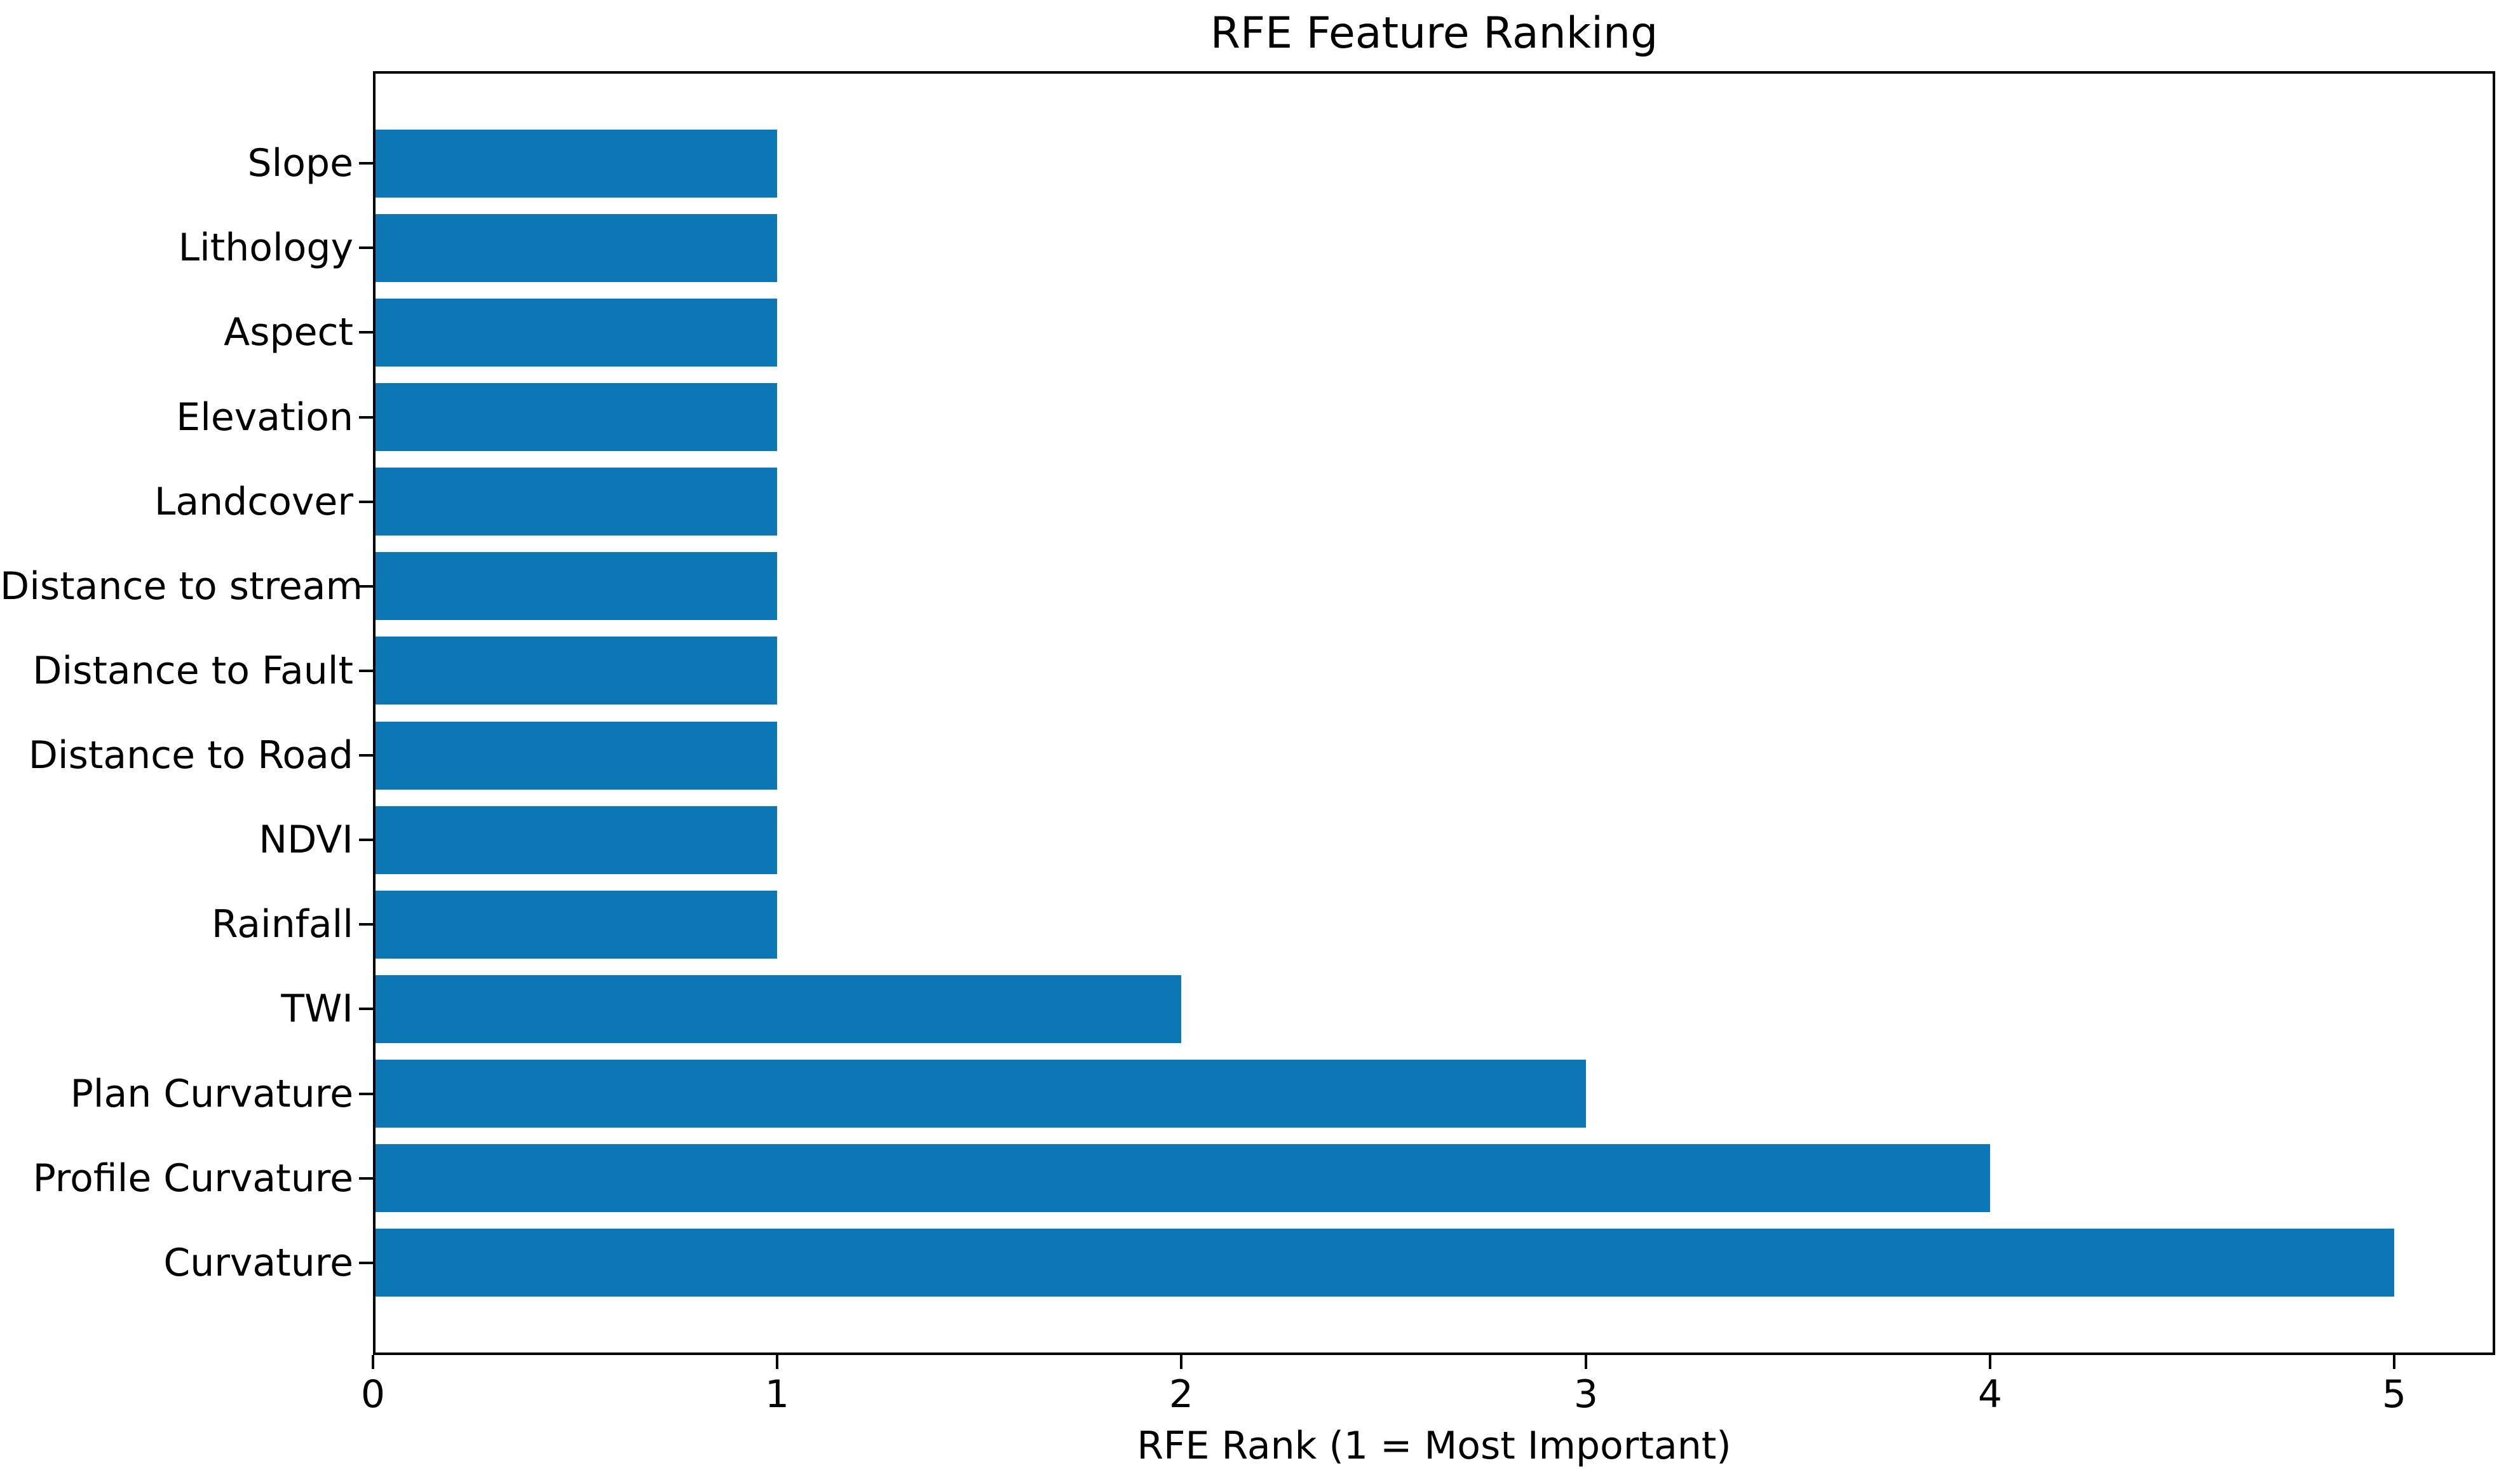 The image size is (2513, 1484). Describe the element at coordinates (191, 755) in the screenshot. I see `y-tick-label: Distance to Road` at that location.